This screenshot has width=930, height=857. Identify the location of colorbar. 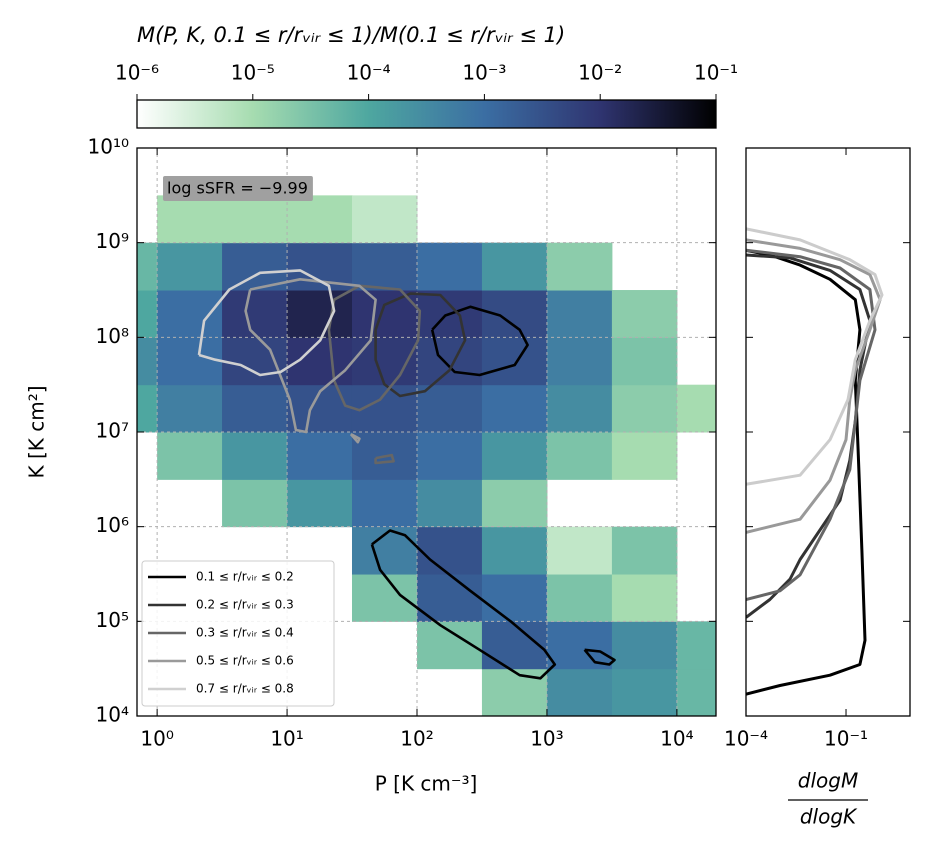
(426, 114).